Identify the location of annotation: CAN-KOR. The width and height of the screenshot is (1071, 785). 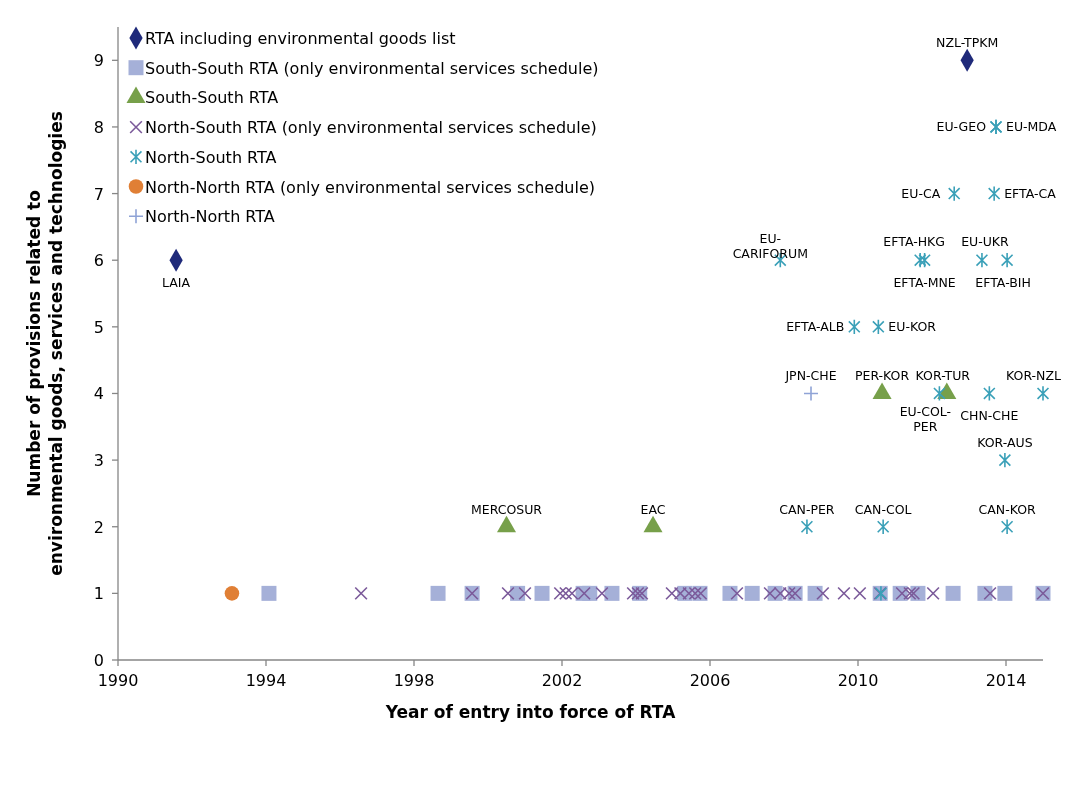
(1007, 509).